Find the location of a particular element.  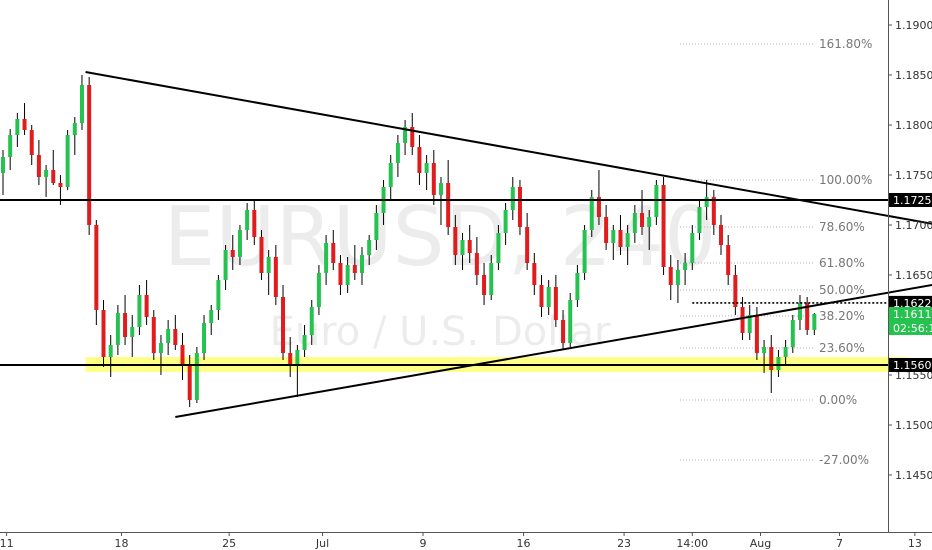

level-badge-label: 1.17250 is located at coordinates (912, 200).